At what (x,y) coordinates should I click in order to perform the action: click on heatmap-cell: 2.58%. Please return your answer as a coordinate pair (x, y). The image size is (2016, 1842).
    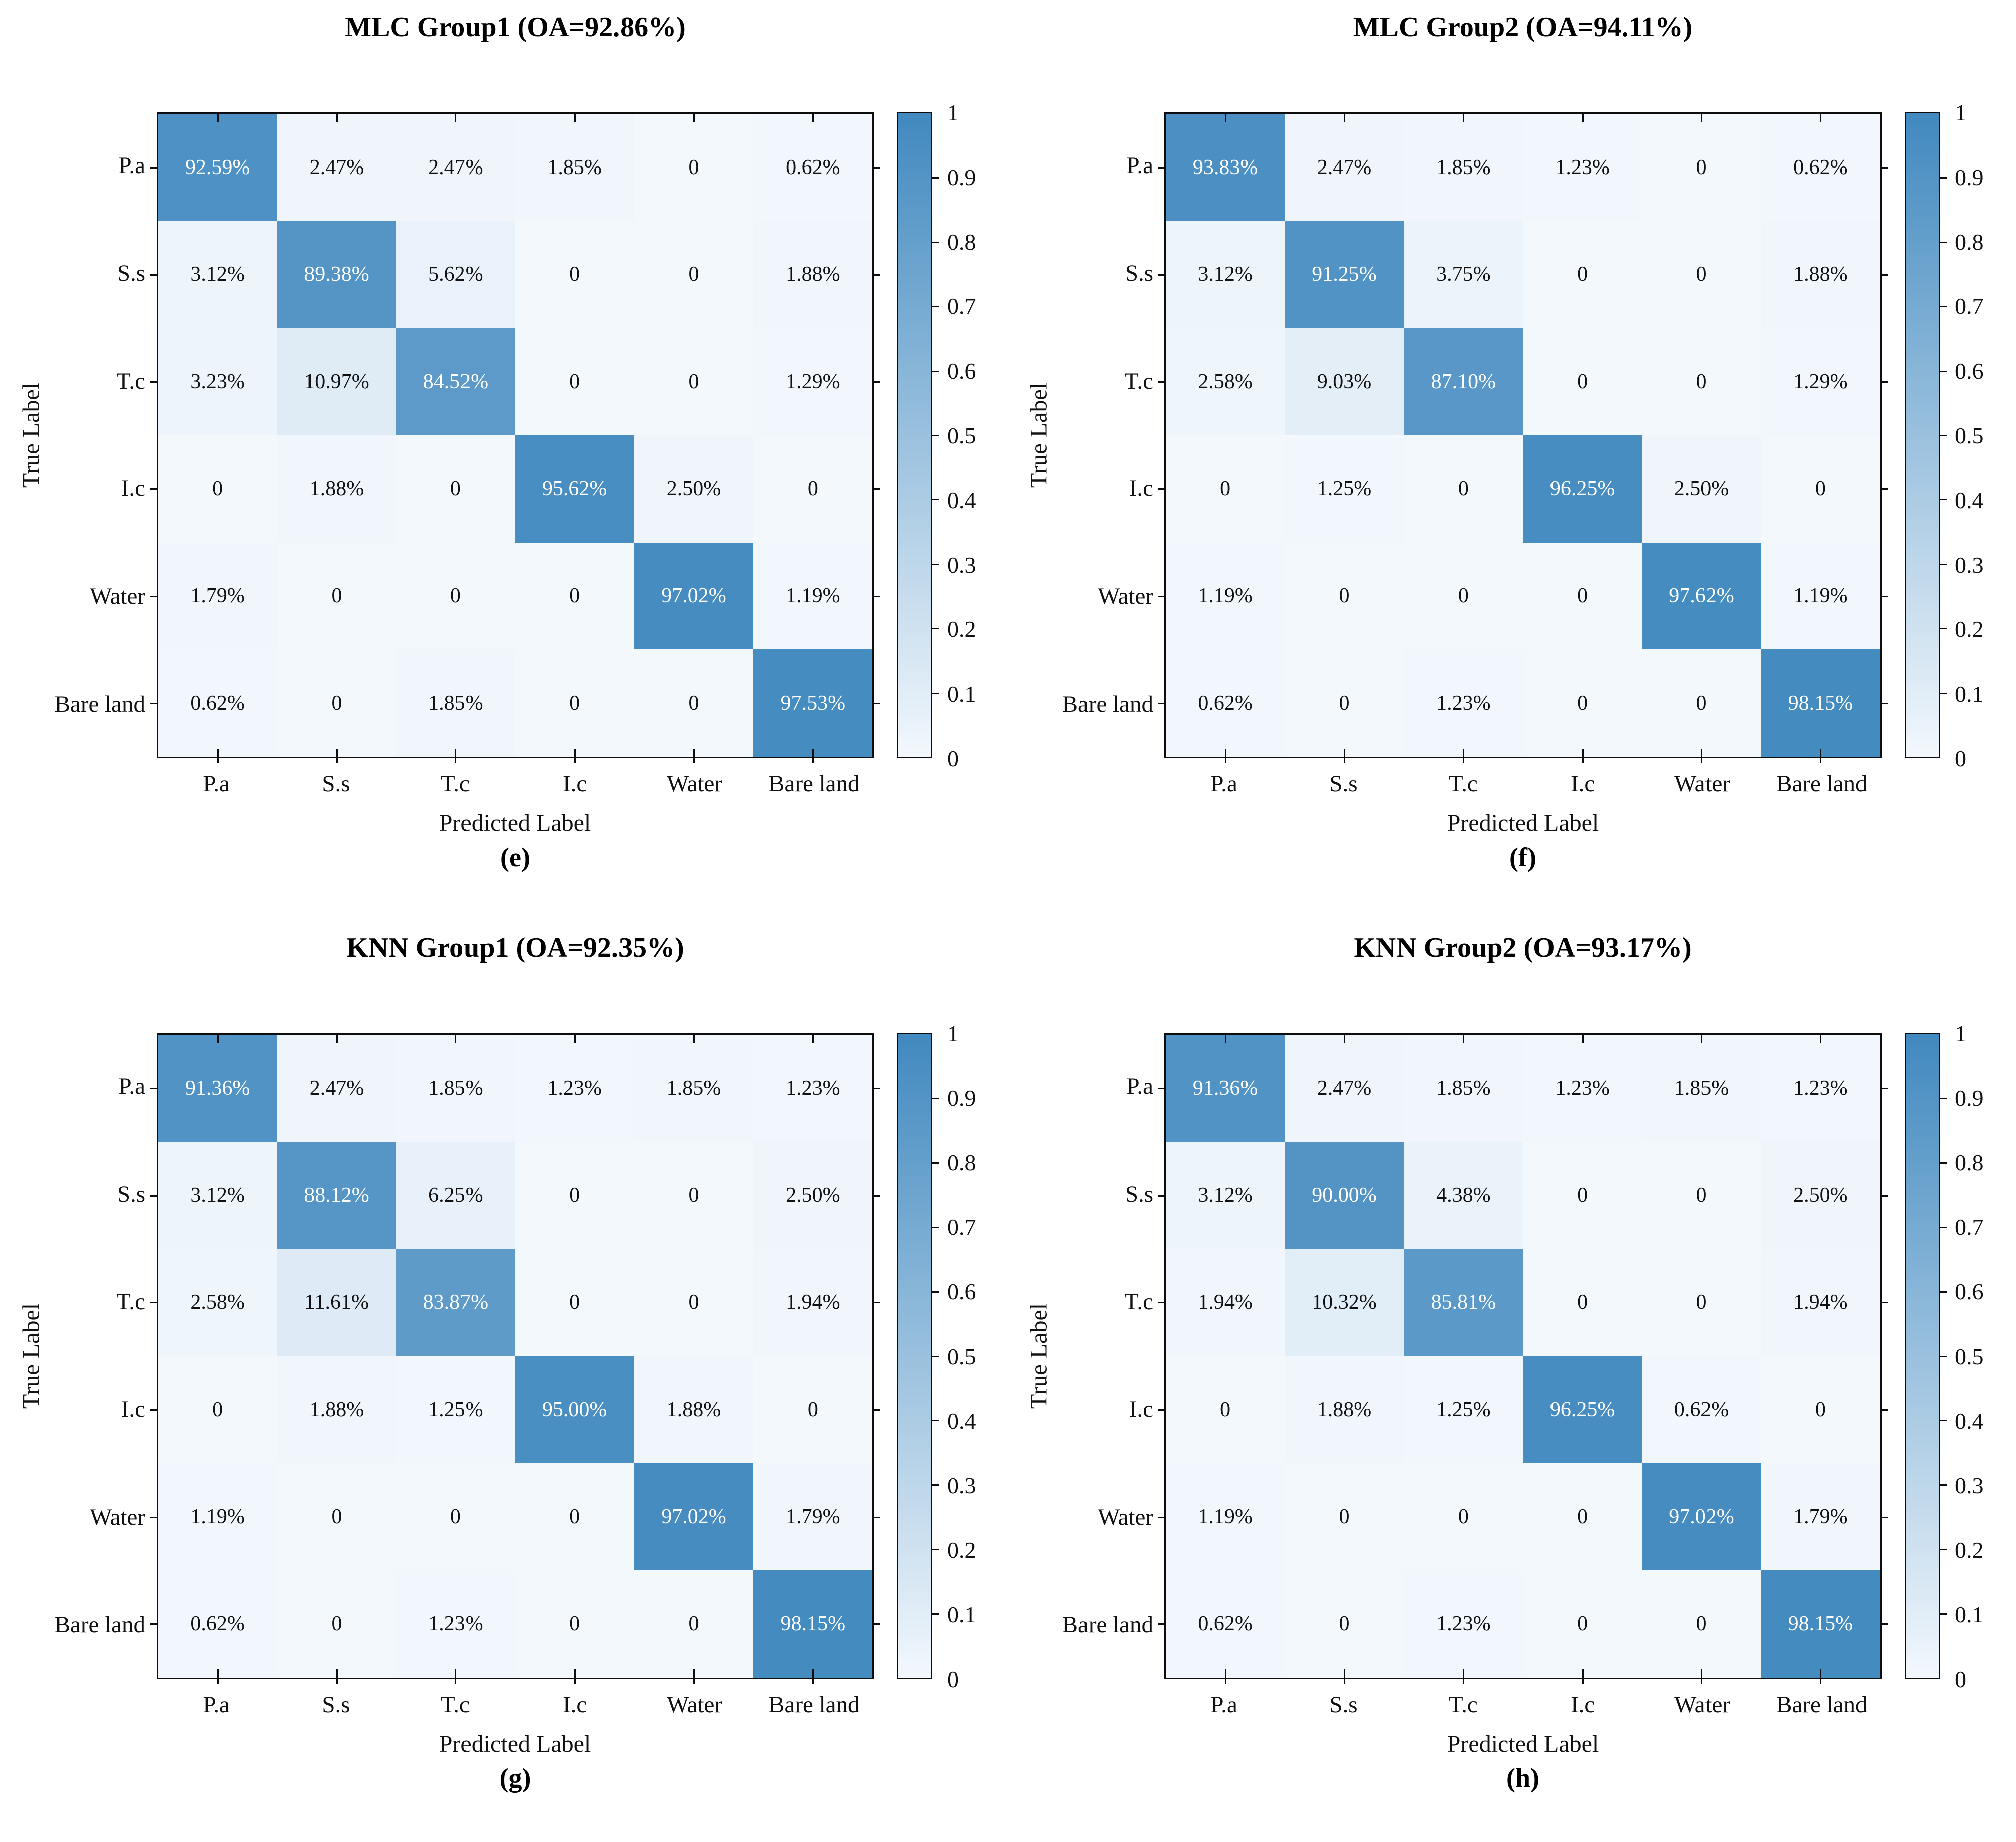
    Looking at the image, I should click on (217, 1303).